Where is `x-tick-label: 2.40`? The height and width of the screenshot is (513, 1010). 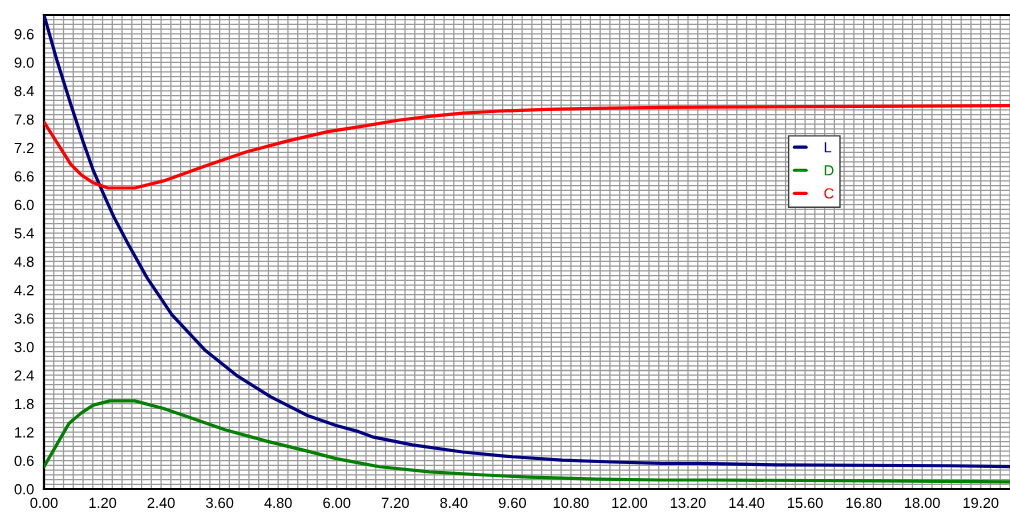
x-tick-label: 2.40 is located at coordinates (161, 503).